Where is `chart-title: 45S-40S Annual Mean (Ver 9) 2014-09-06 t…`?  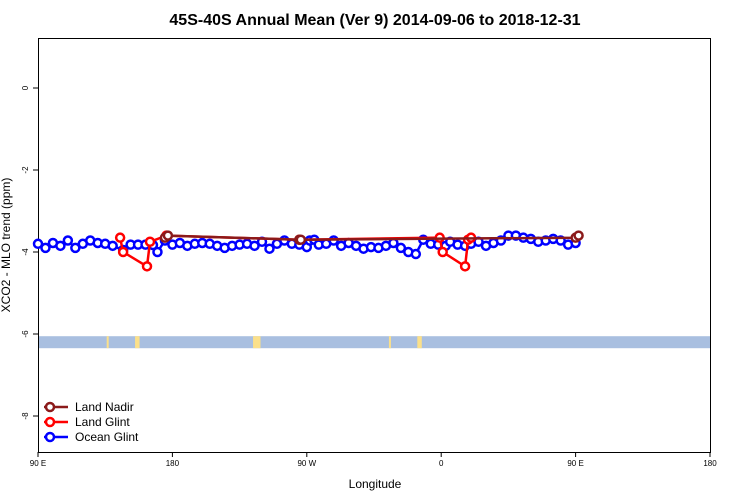
chart-title: 45S-40S Annual Mean (Ver 9) 2014-09-06 t… is located at coordinates (374, 20).